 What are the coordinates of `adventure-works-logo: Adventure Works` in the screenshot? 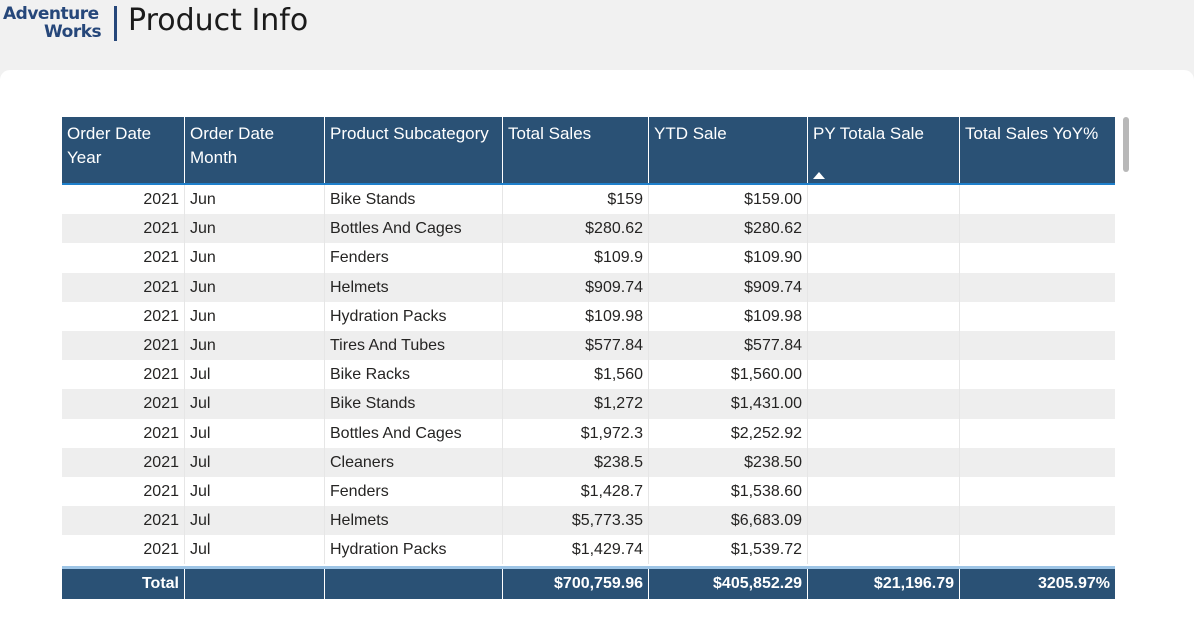 It's located at (53, 24).